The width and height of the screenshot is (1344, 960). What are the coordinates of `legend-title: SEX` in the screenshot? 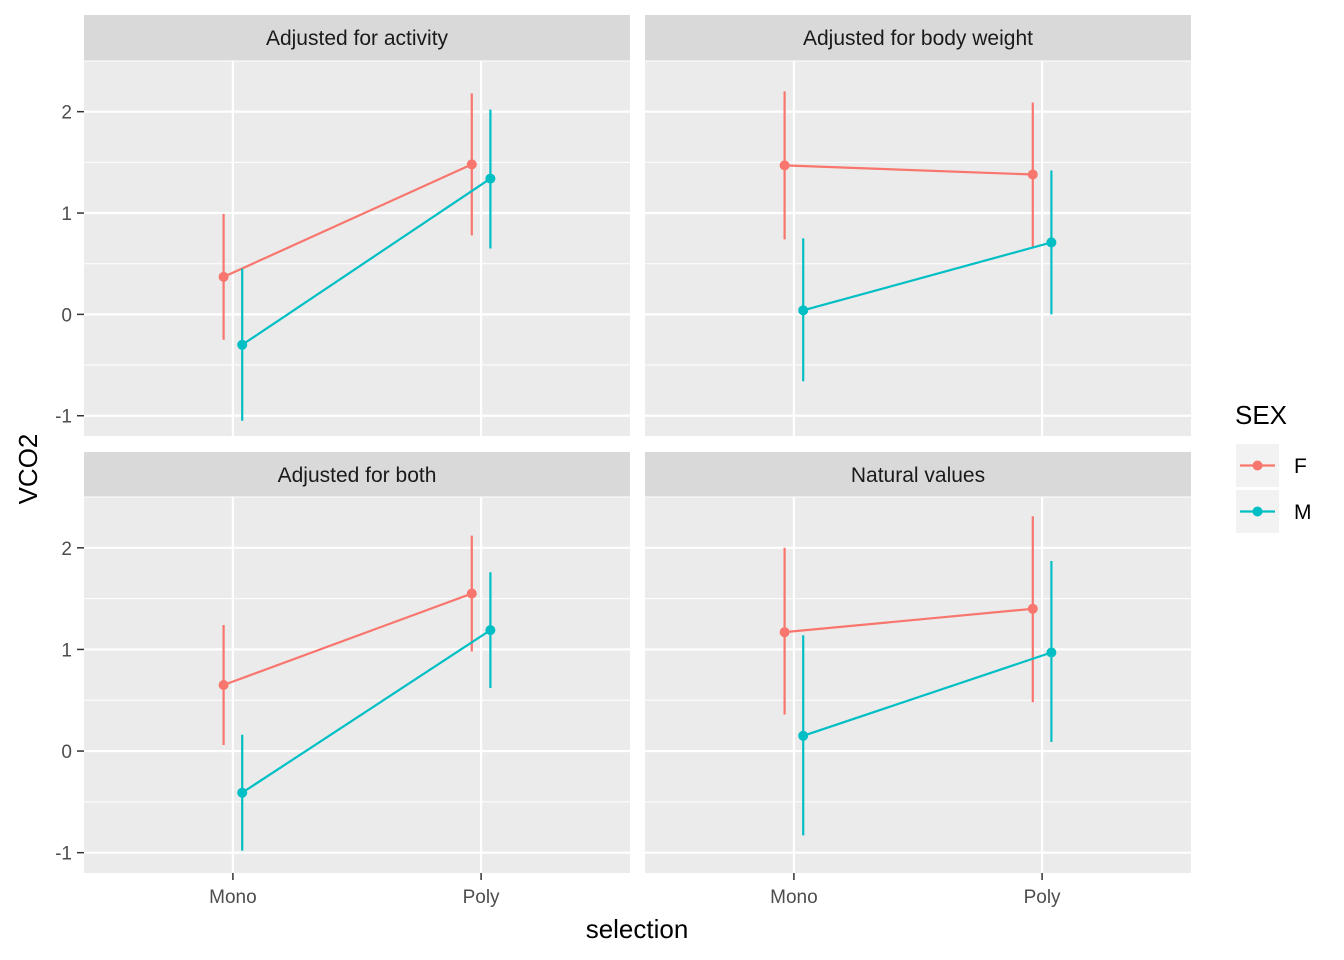 It's located at (1261, 415).